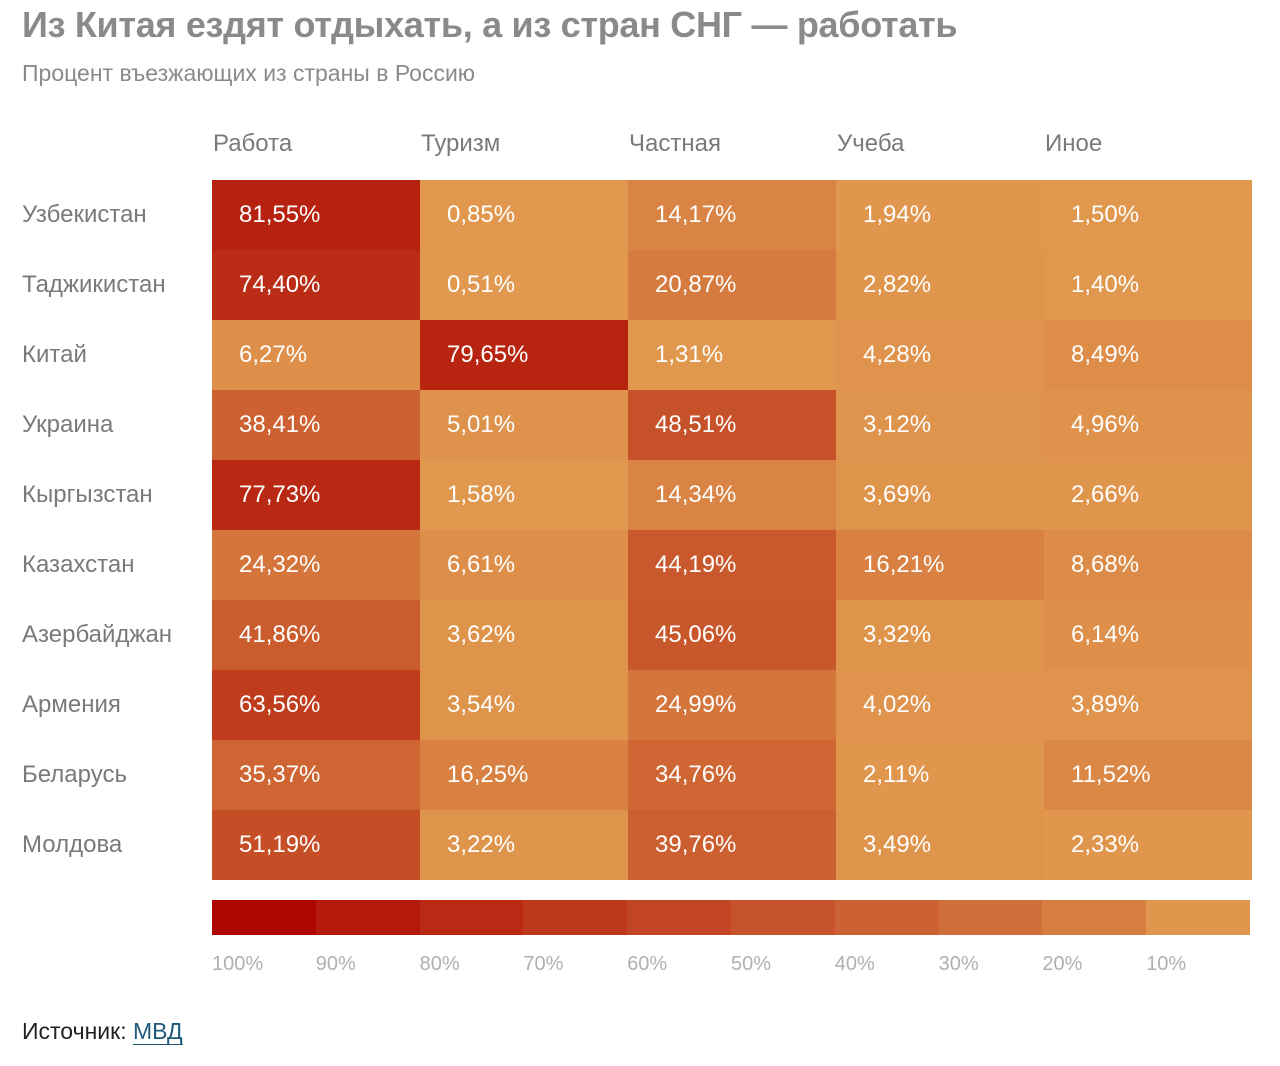 This screenshot has height=1066, width=1280. Describe the element at coordinates (524, 425) in the screenshot. I see `heatmap-cell: 5,01%` at that location.